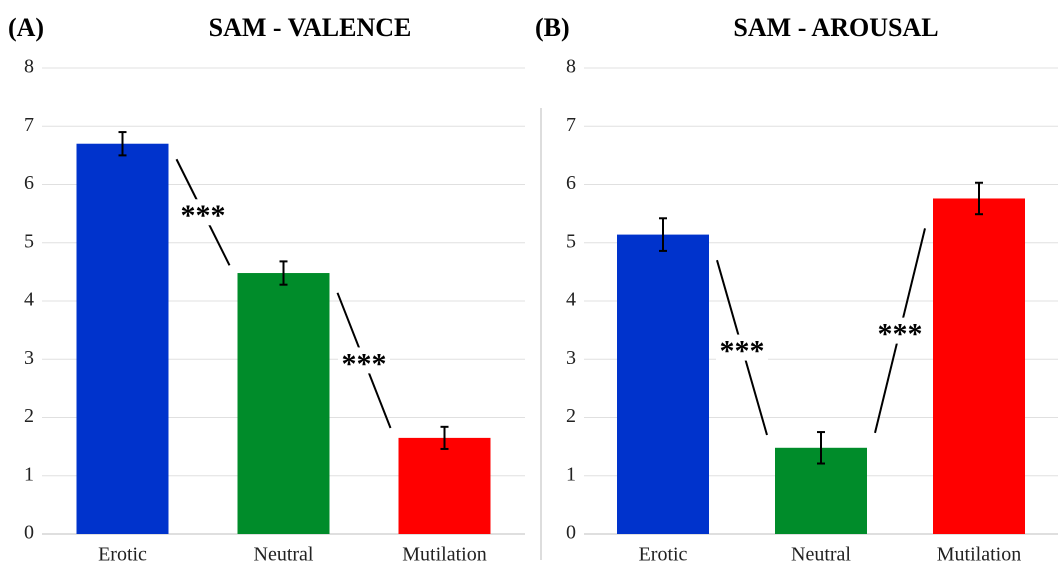 The height and width of the screenshot is (570, 1058). Describe the element at coordinates (310, 27) in the screenshot. I see `chart-title: SAM - VALENCE` at that location.